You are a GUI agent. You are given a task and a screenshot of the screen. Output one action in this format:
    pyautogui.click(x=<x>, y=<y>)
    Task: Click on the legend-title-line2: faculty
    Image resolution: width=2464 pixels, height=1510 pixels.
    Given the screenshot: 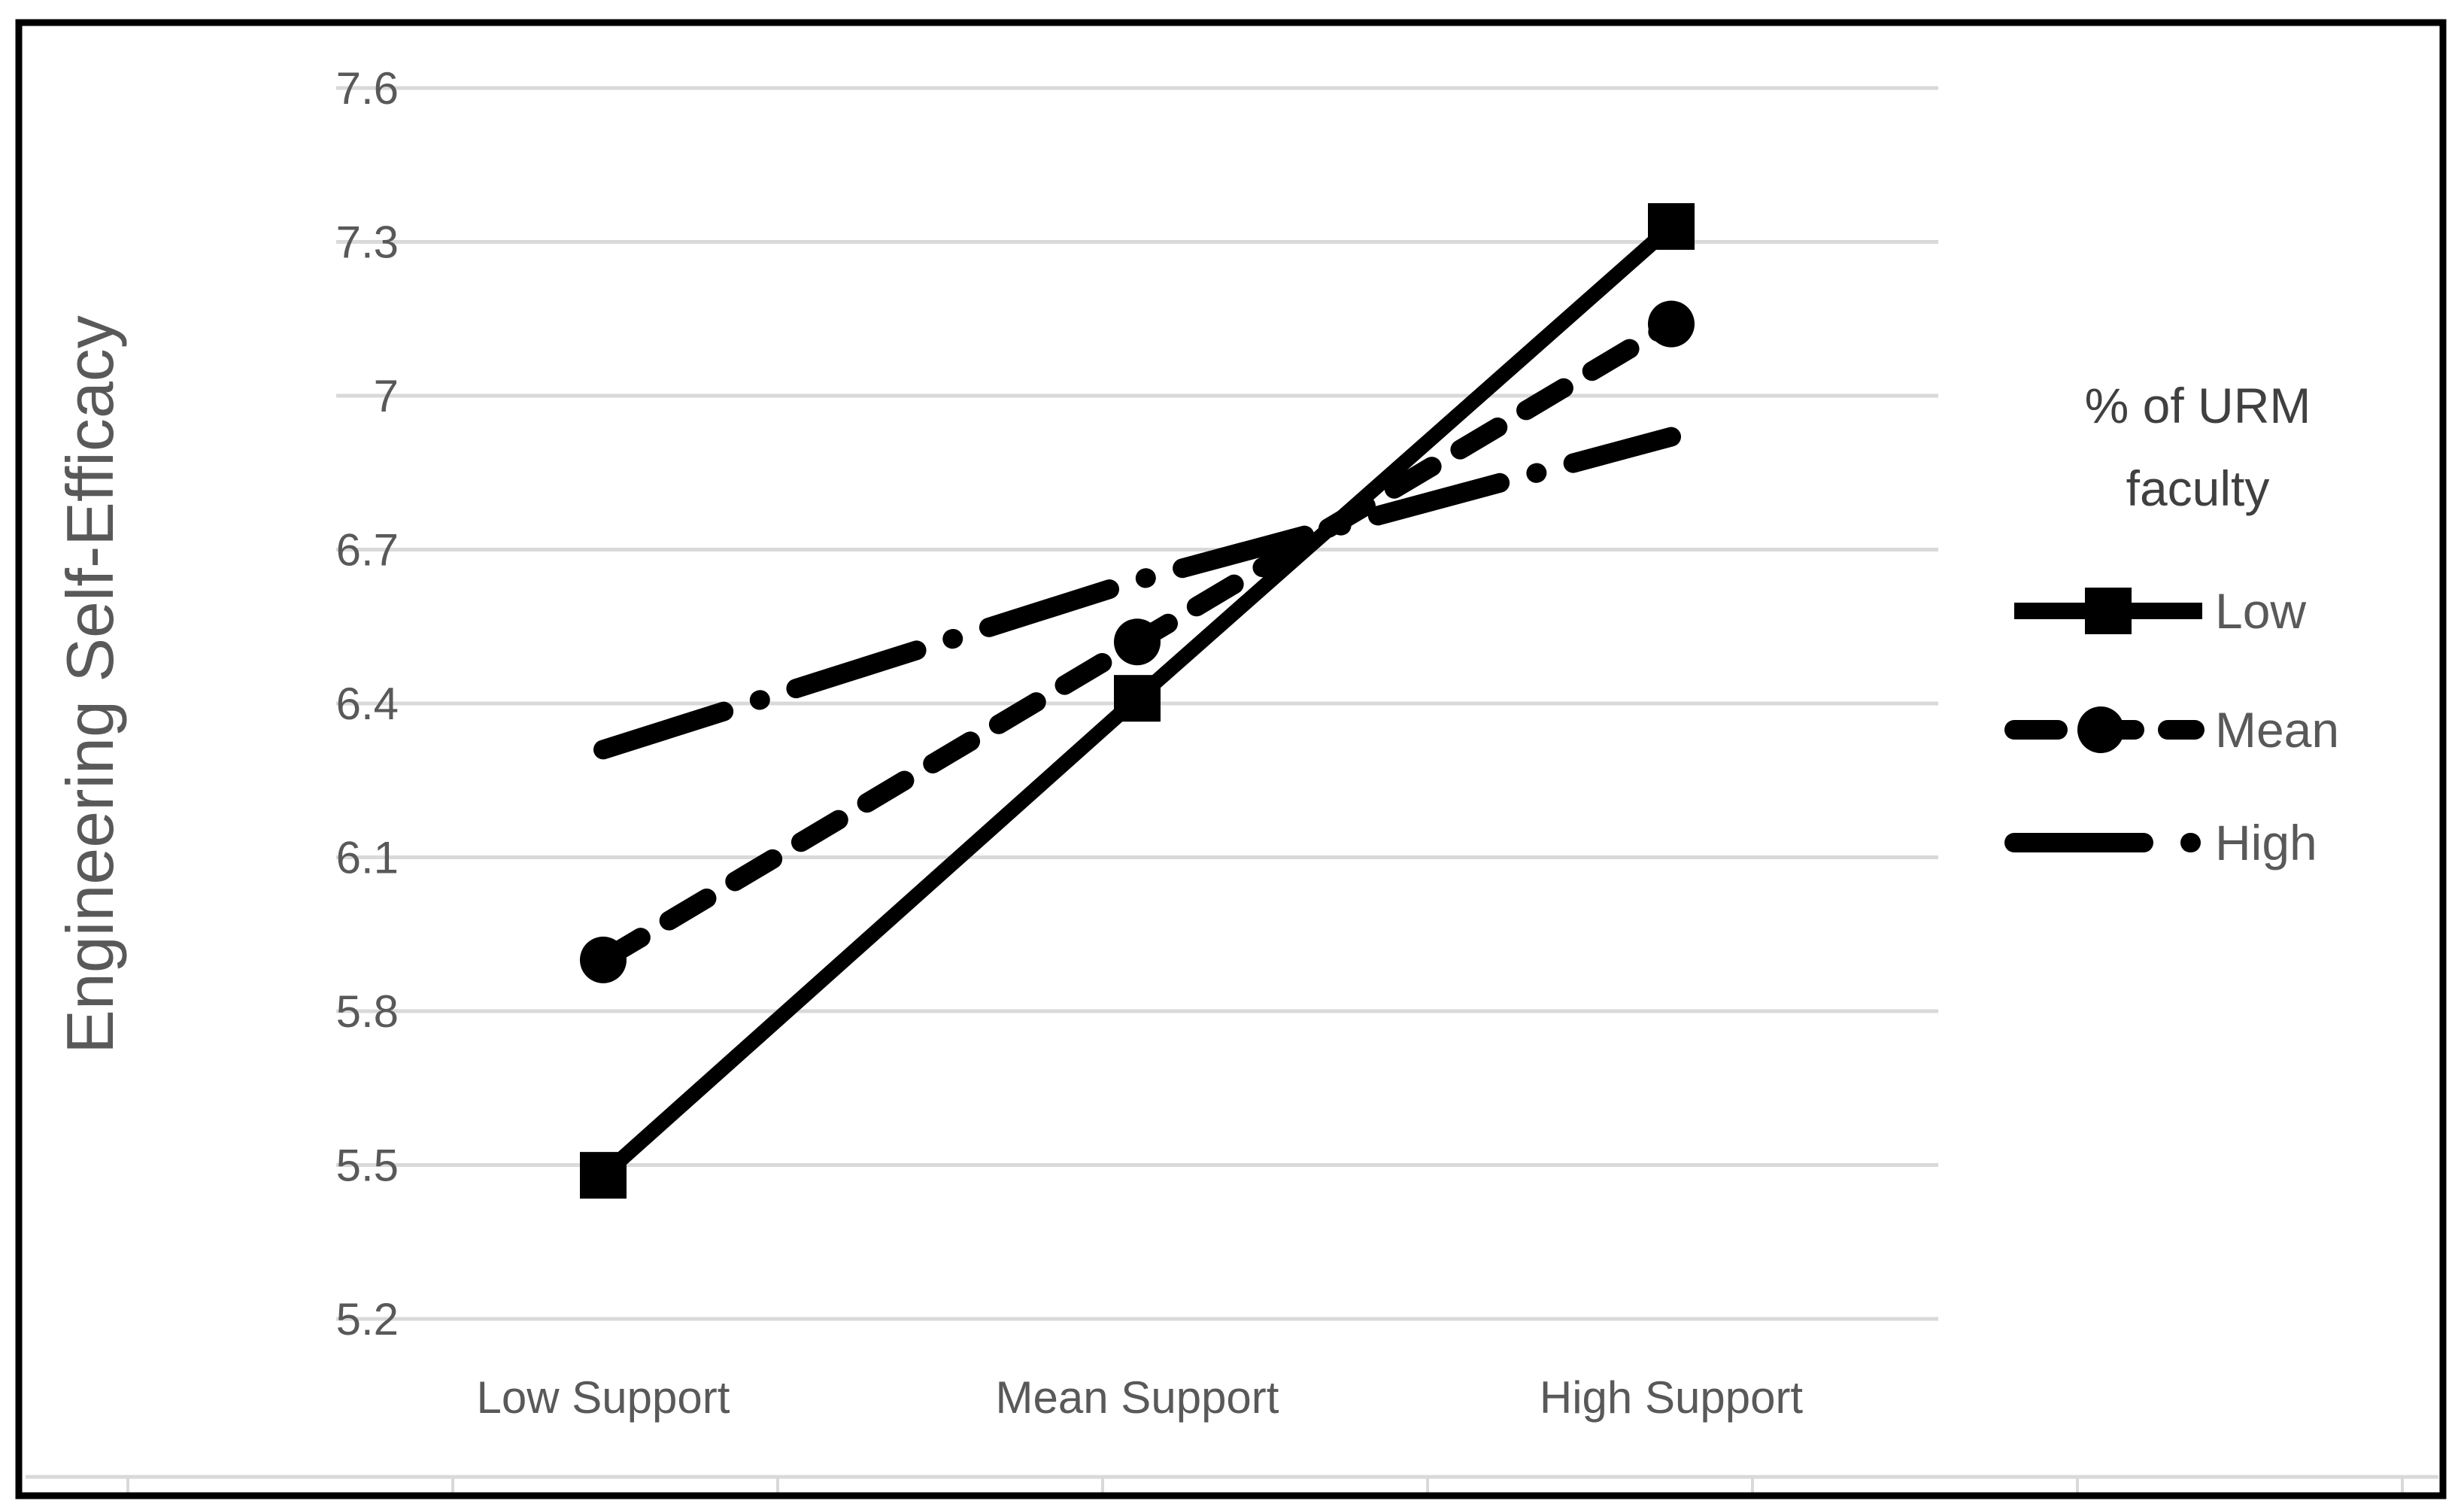 What is the action you would take?
    pyautogui.click(x=2198, y=488)
    